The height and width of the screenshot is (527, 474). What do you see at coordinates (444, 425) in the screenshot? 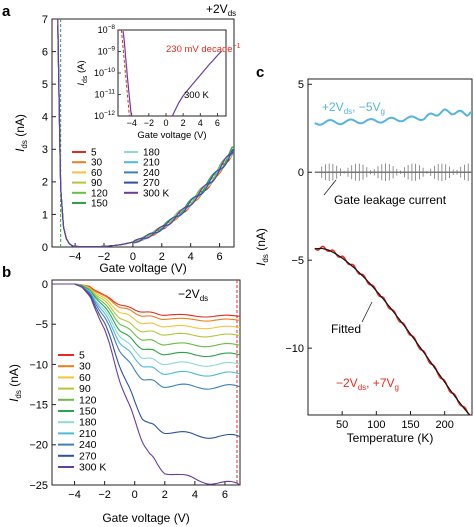
I see `panel-c-x-tick-label: 200` at bounding box center [444, 425].